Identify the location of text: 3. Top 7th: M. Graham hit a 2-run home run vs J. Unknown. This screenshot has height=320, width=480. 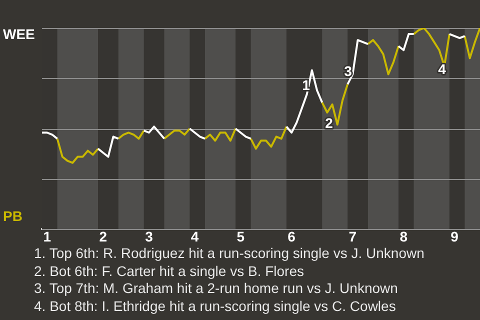
(216, 289).